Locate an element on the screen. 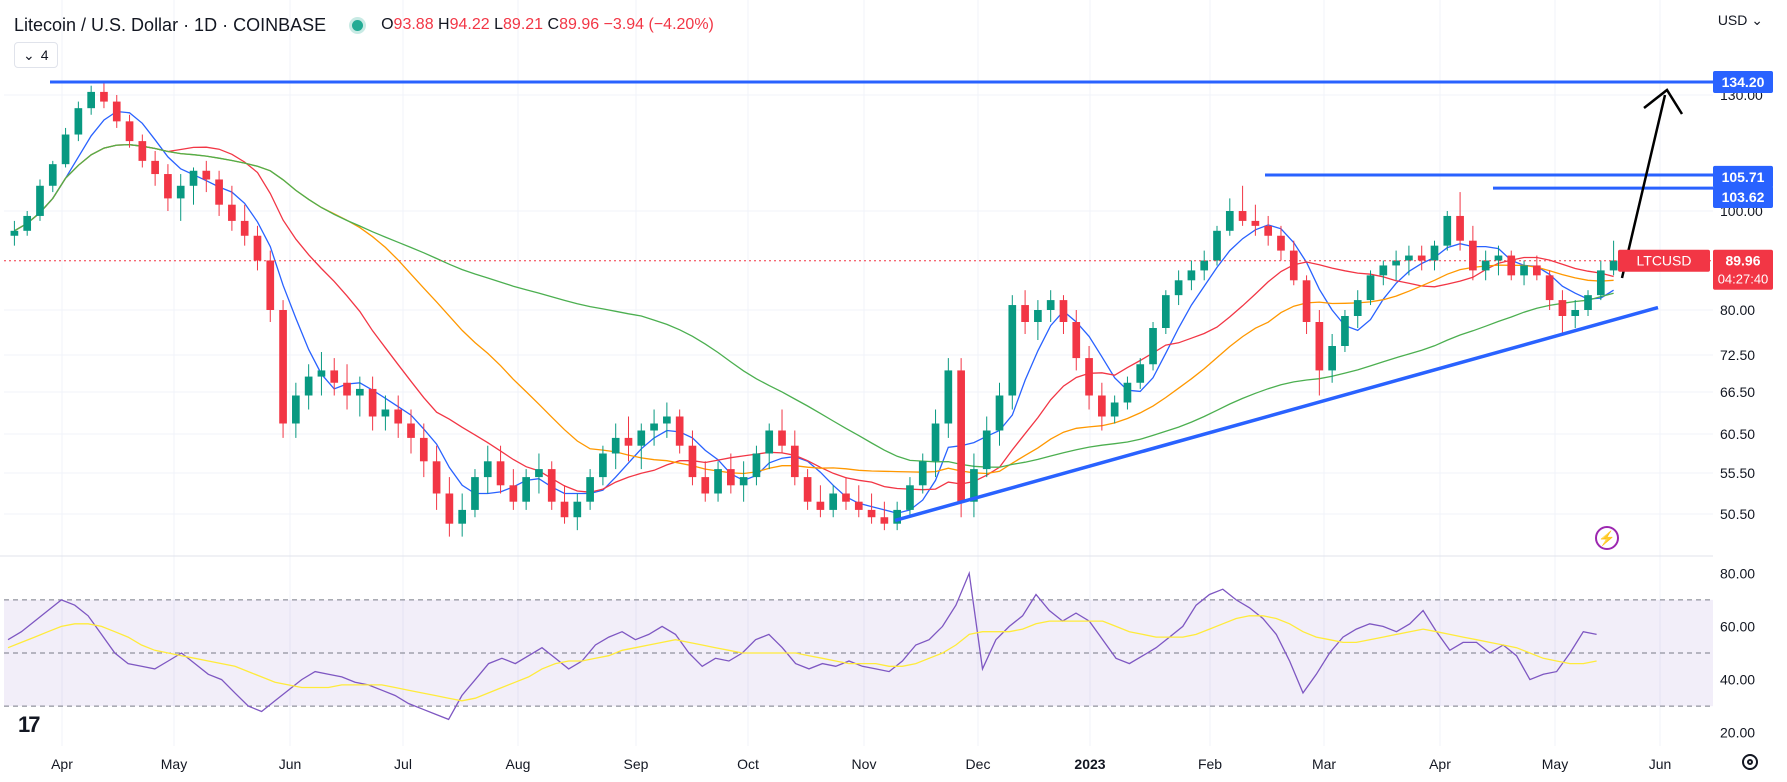  time-axis-label: Jun is located at coordinates (1660, 764).